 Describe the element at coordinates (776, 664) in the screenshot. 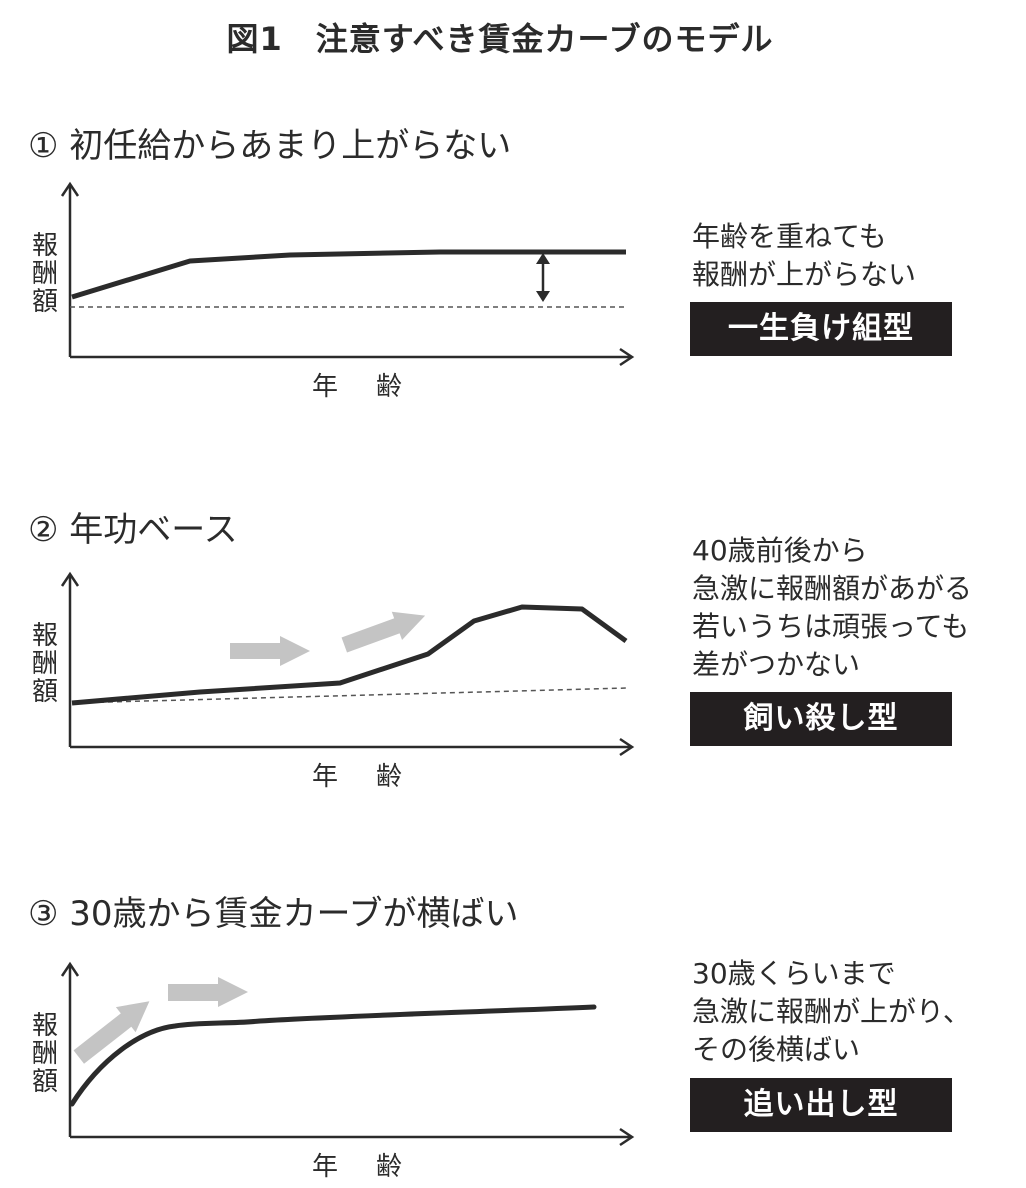

I see `description-line: 差がつかない` at that location.